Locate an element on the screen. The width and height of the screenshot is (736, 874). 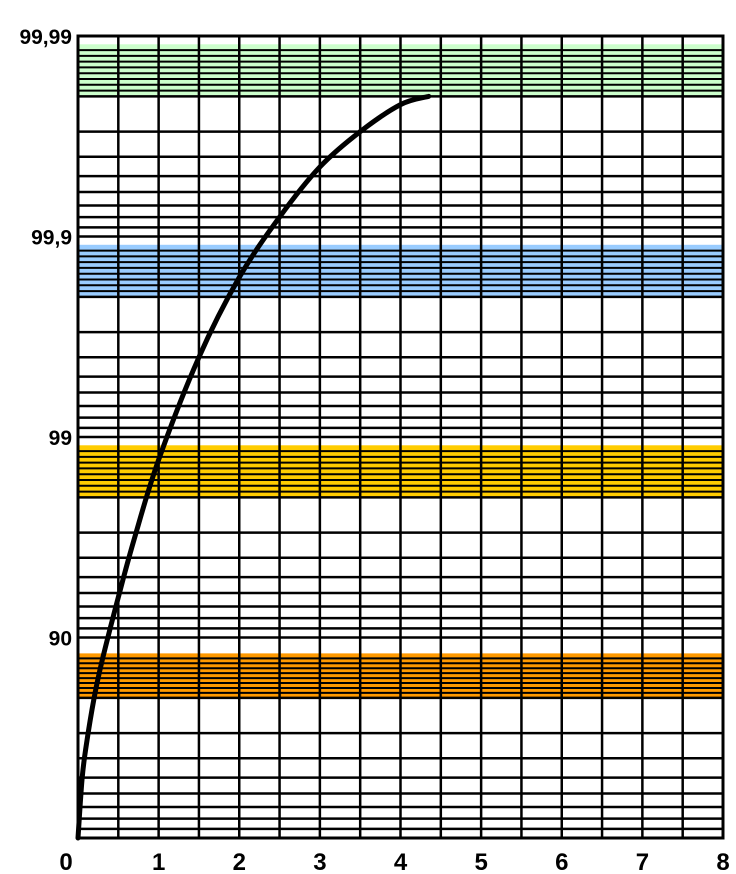
y-tick-label: 99 is located at coordinates (60, 438).